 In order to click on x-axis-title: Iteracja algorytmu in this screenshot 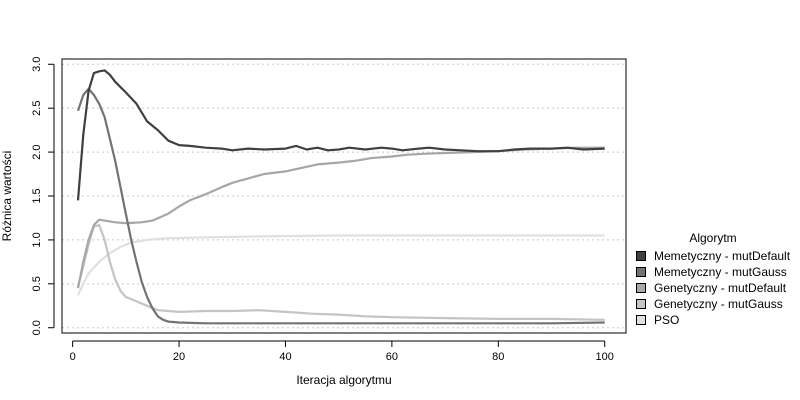, I will do `click(343, 380)`.